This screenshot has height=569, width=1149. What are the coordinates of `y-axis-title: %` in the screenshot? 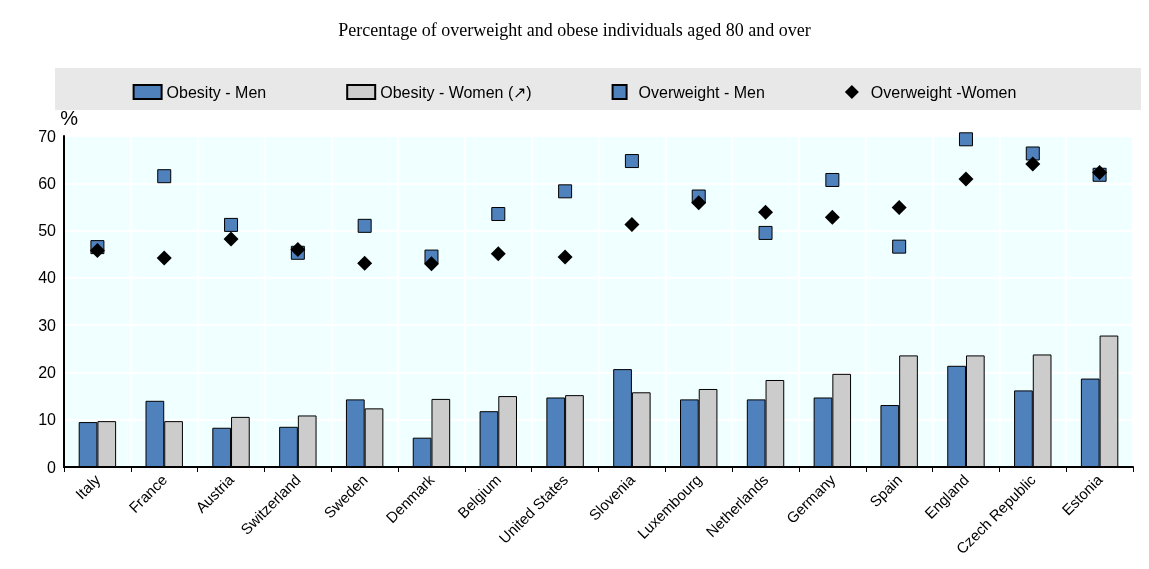 It's located at (69, 118).